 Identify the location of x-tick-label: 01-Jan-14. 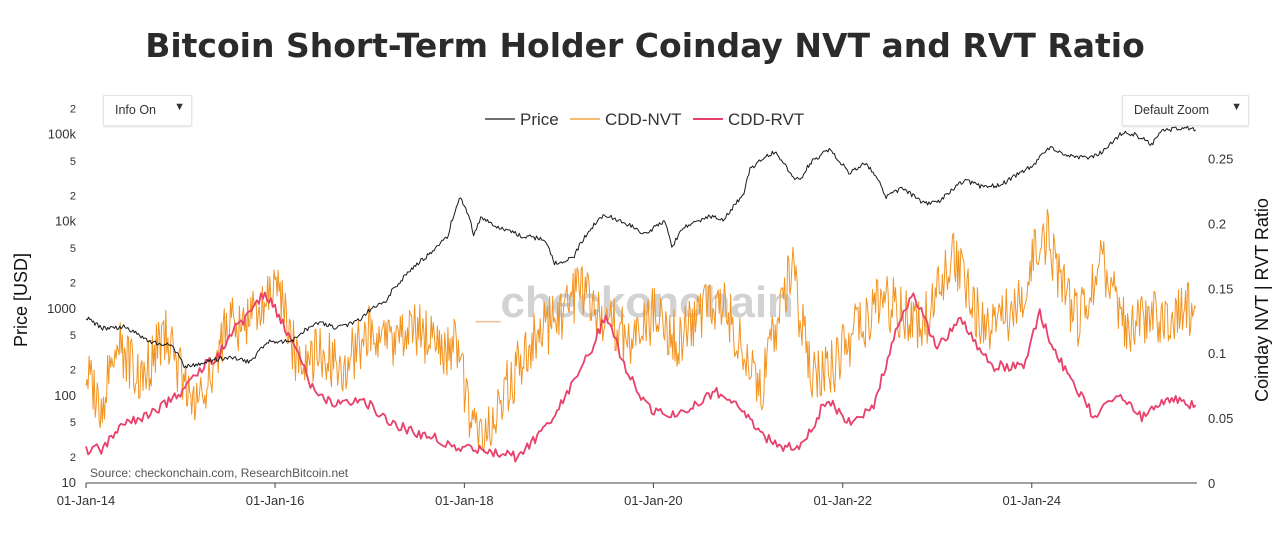
(86, 500).